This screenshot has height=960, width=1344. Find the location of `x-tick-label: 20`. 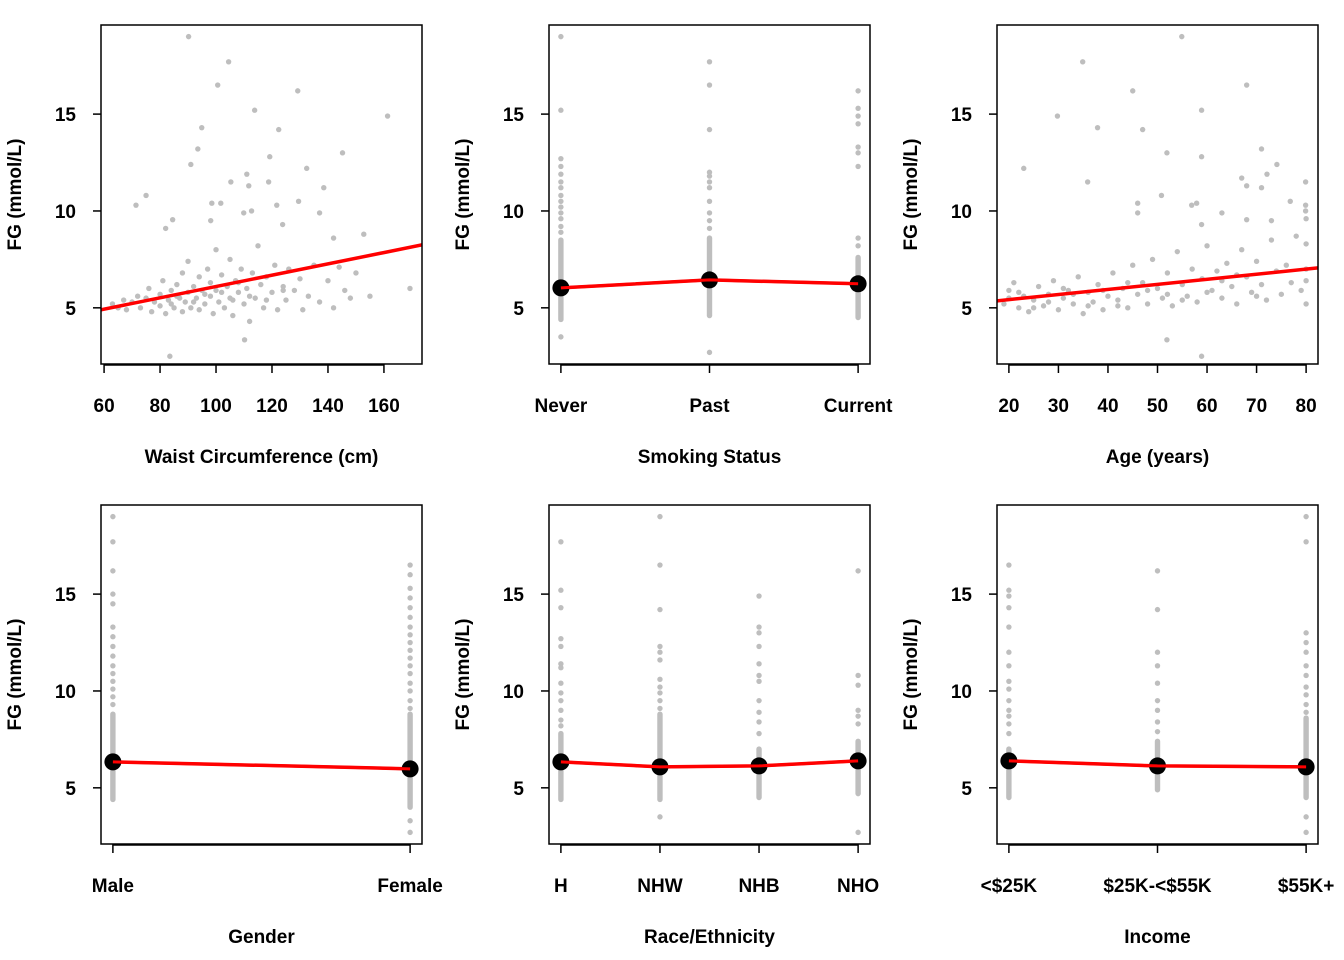

x-tick-label: 20 is located at coordinates (1008, 406).